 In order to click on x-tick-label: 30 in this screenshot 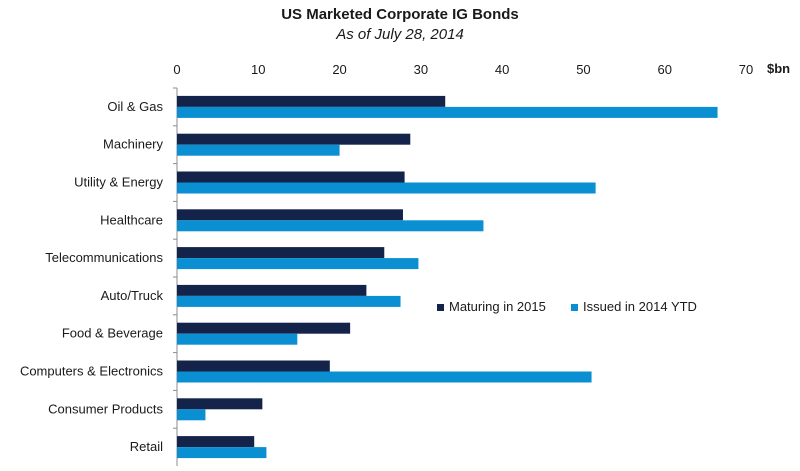, I will do `click(421, 69)`.